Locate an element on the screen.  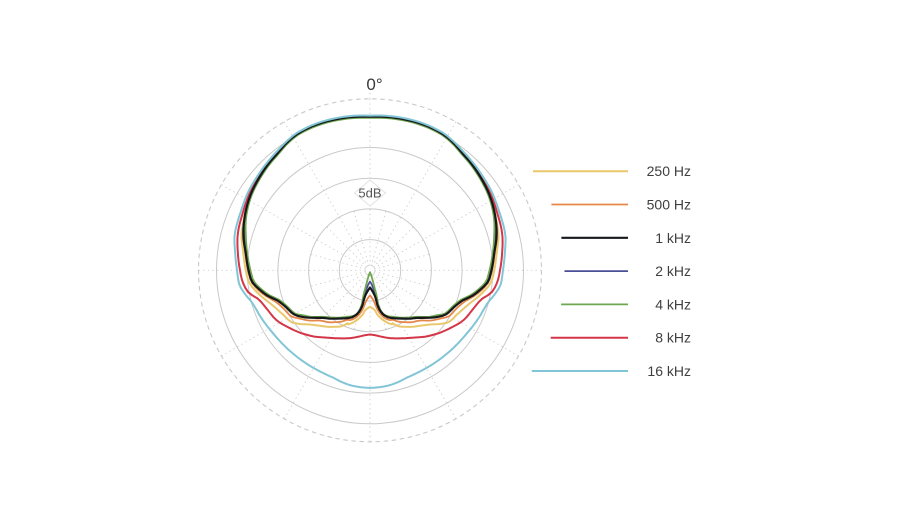
svg-text: 16 kHz is located at coordinates (669, 371).